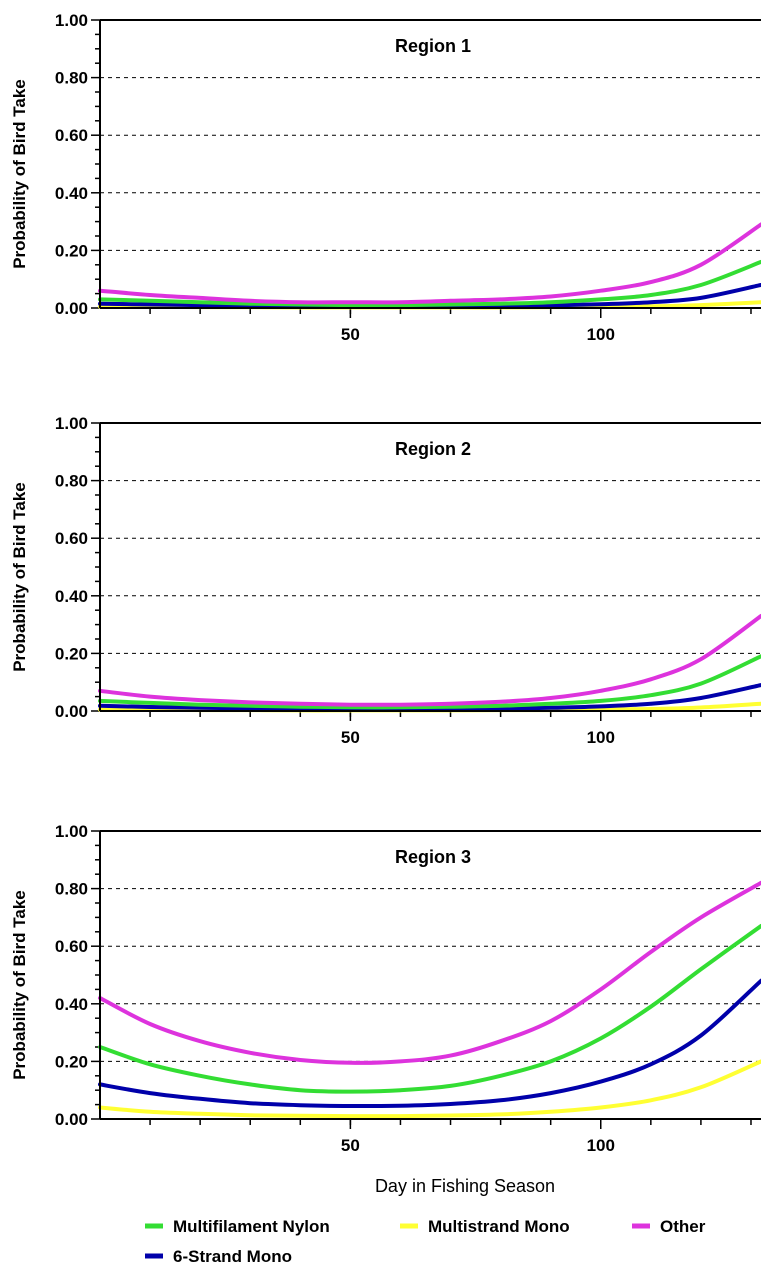  What do you see at coordinates (251, 1226) in the screenshot?
I see `legend-label: Multifilament Nylon` at bounding box center [251, 1226].